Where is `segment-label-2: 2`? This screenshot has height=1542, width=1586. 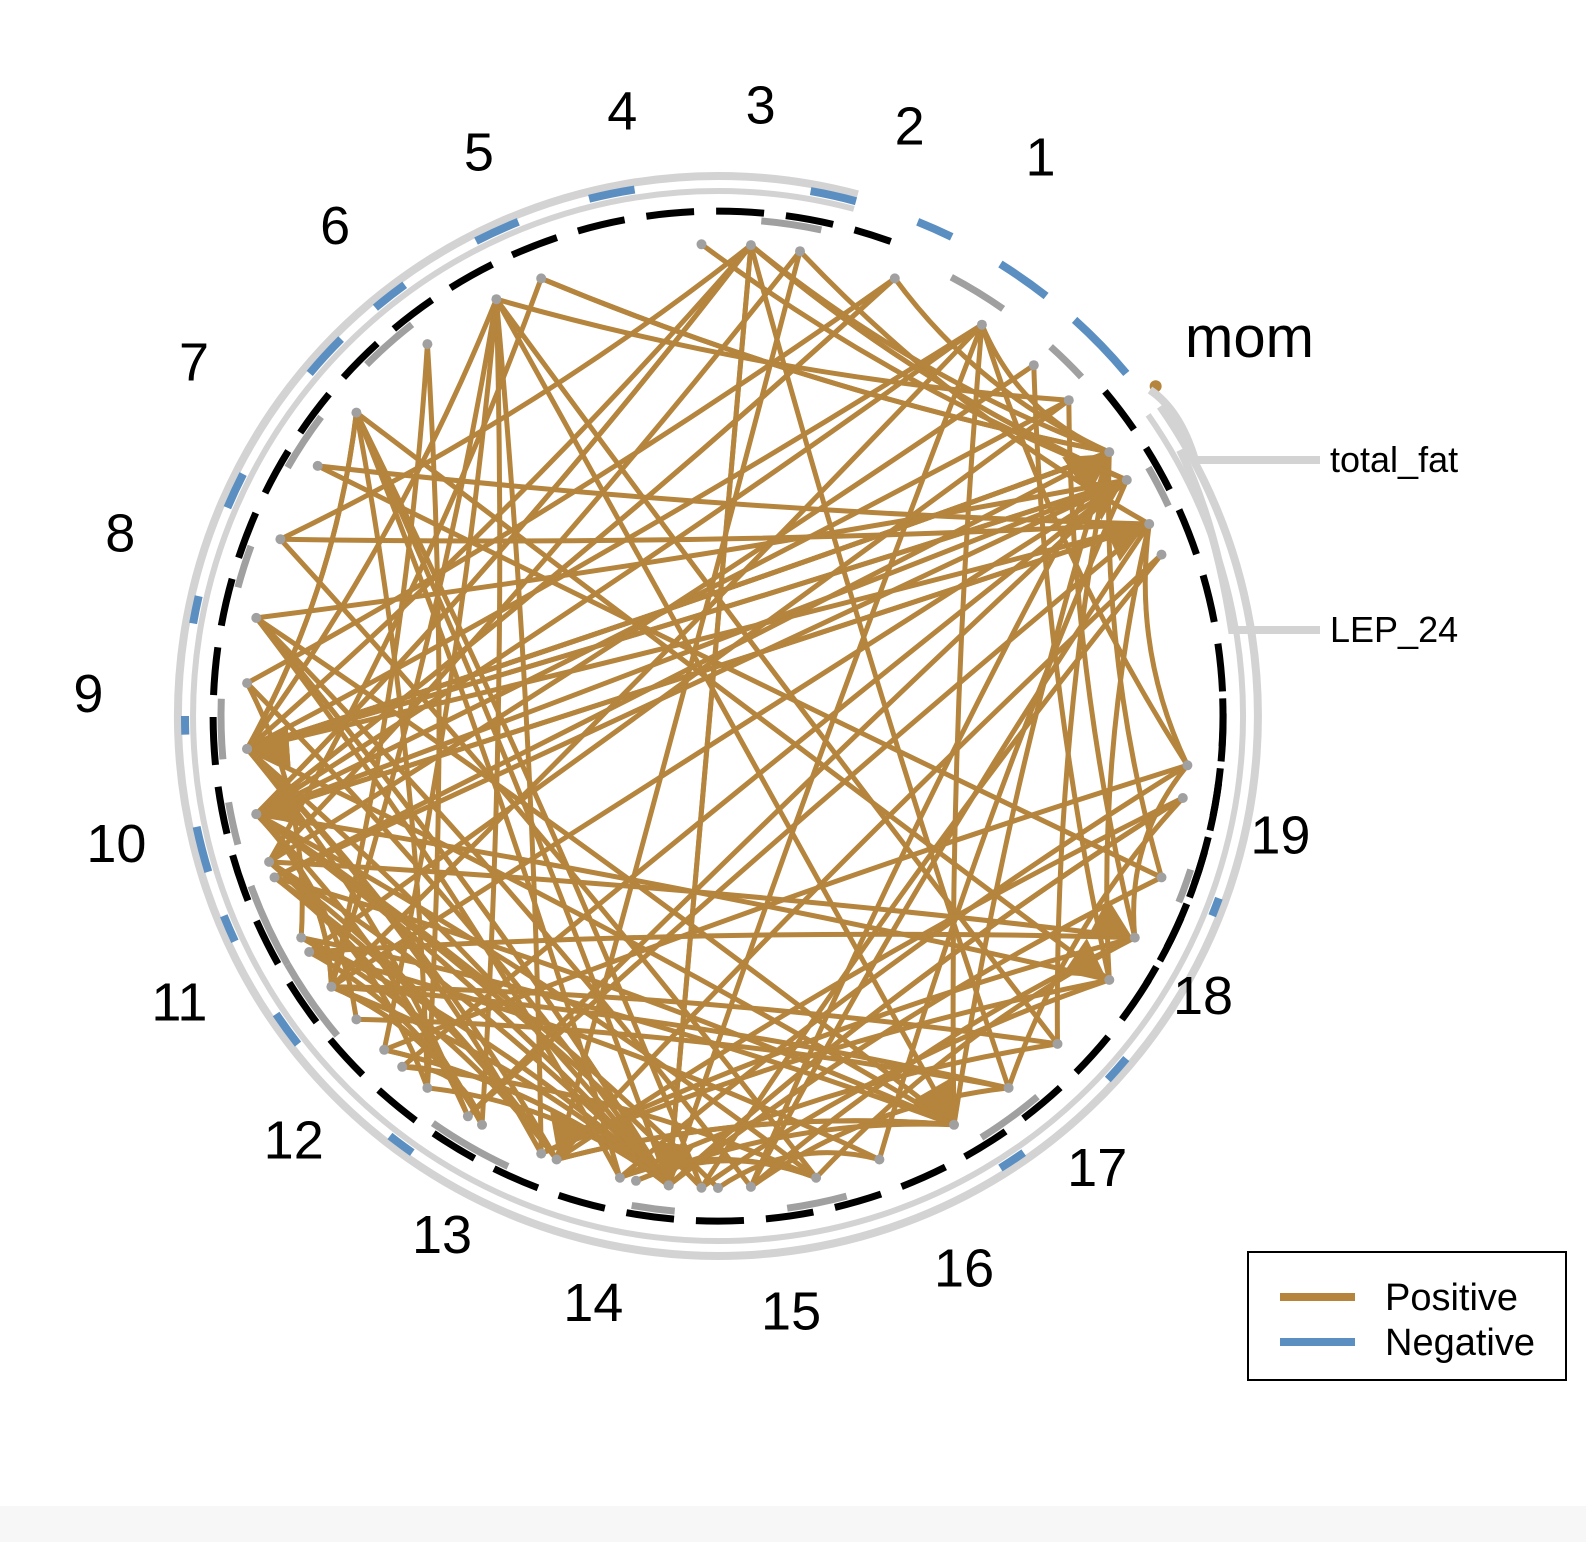
segment-label-2: 2 is located at coordinates (910, 126).